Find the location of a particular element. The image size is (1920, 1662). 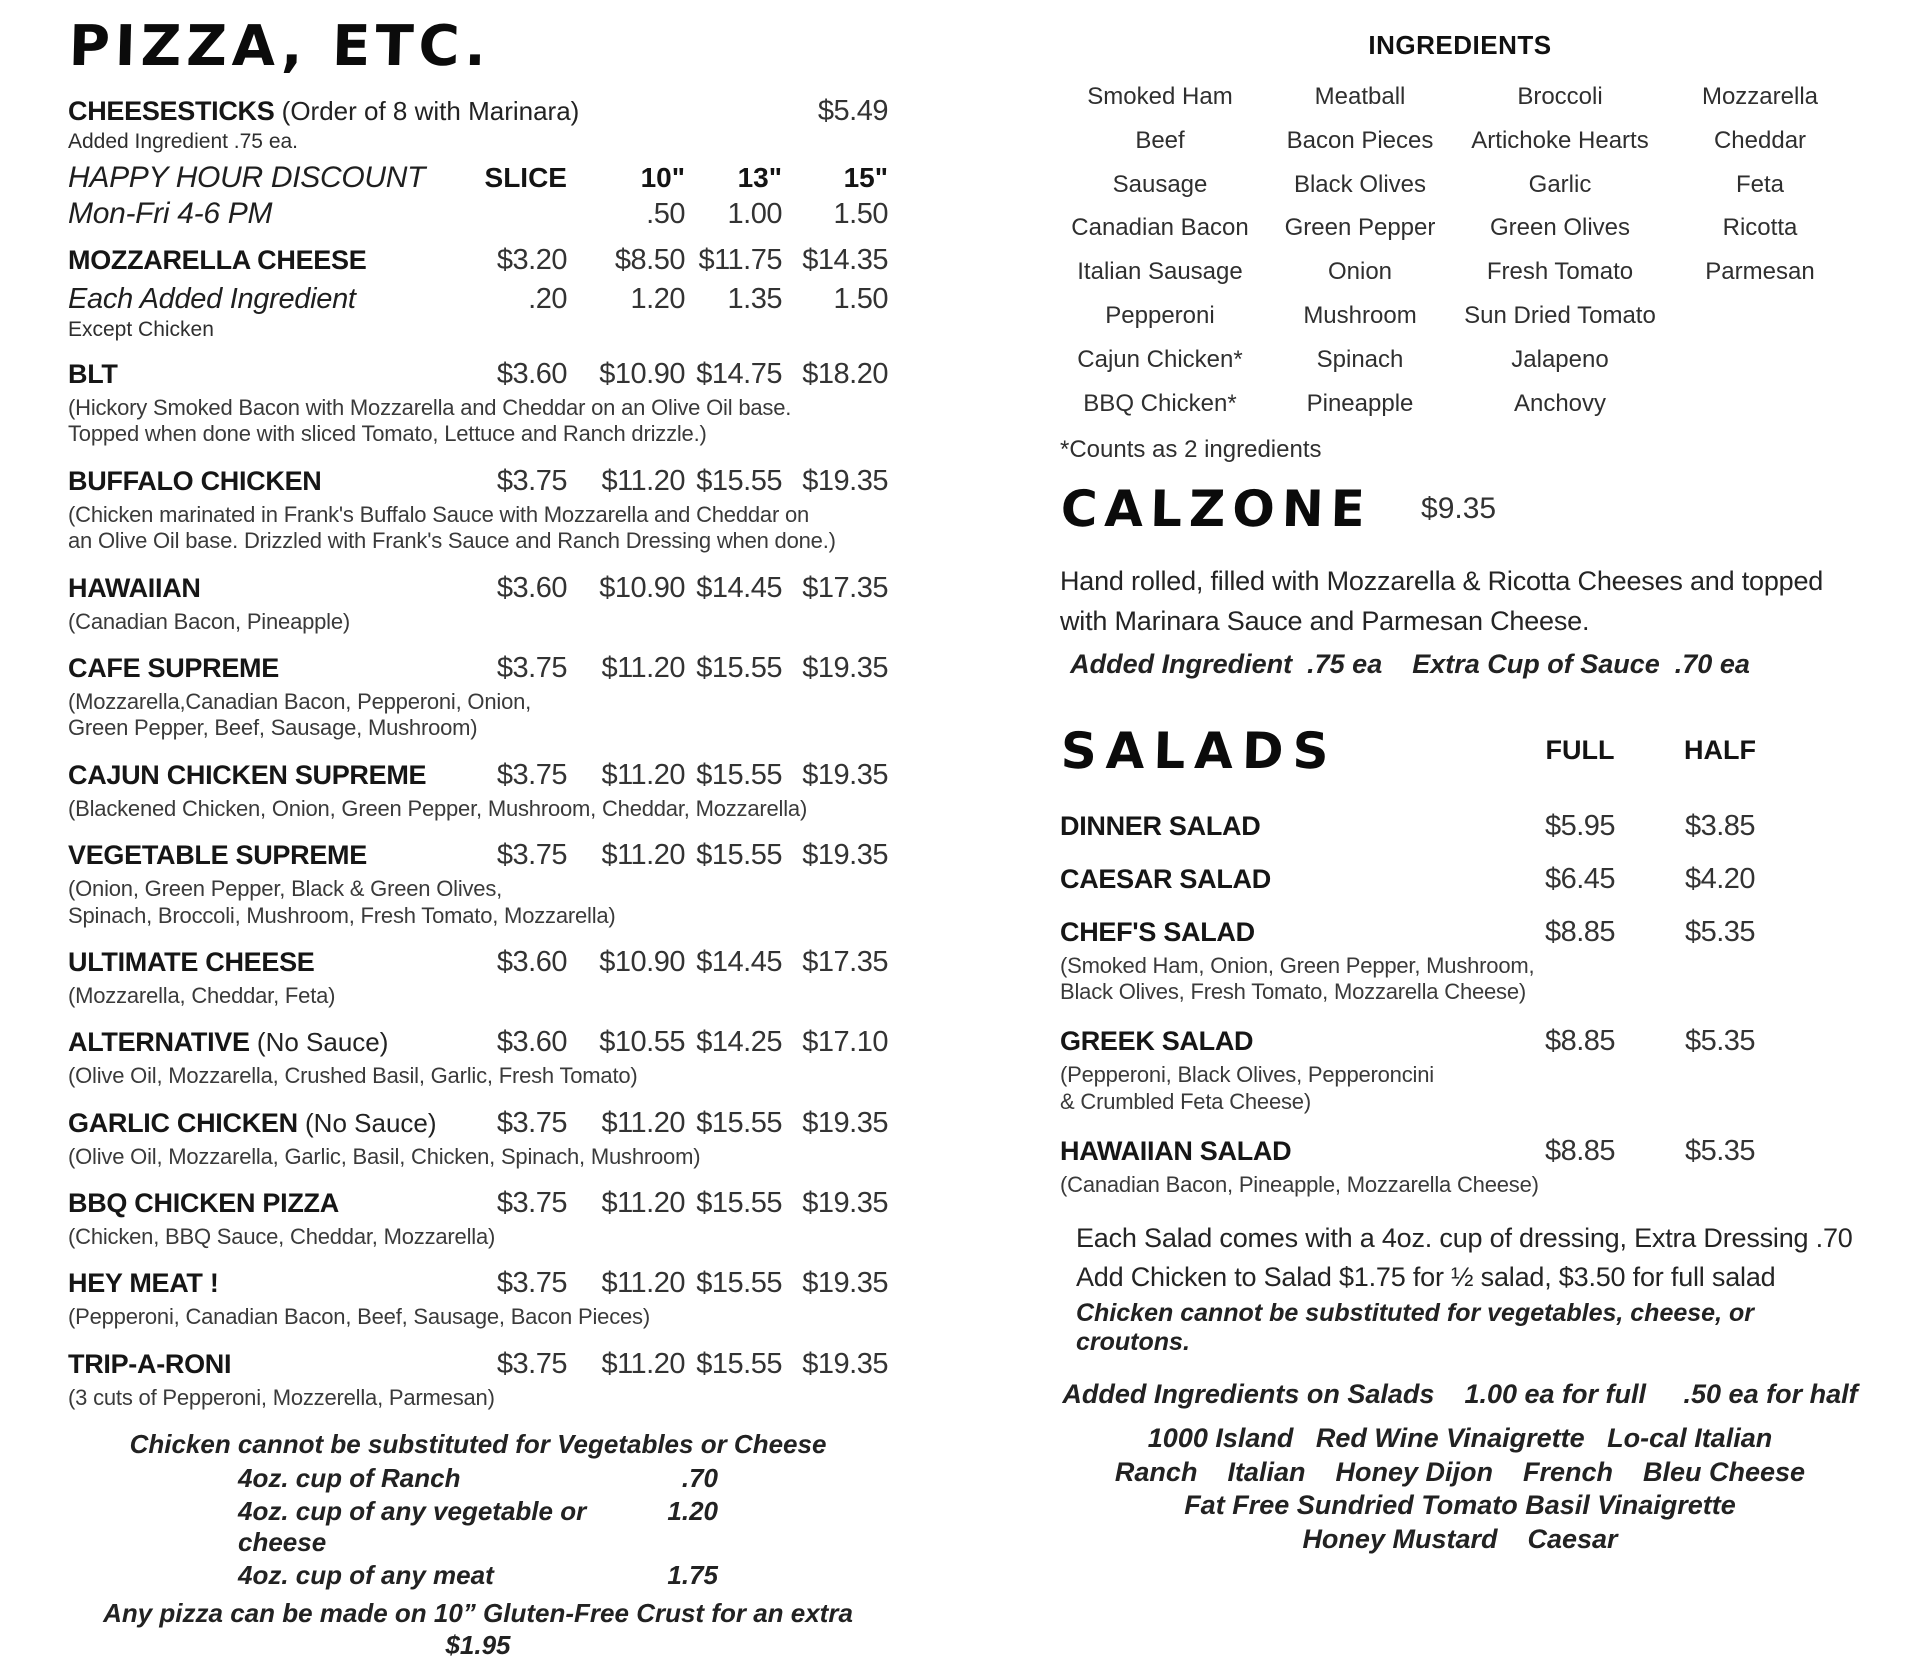

item-name: MOZZARELLA CHEESE is located at coordinates (217, 260).